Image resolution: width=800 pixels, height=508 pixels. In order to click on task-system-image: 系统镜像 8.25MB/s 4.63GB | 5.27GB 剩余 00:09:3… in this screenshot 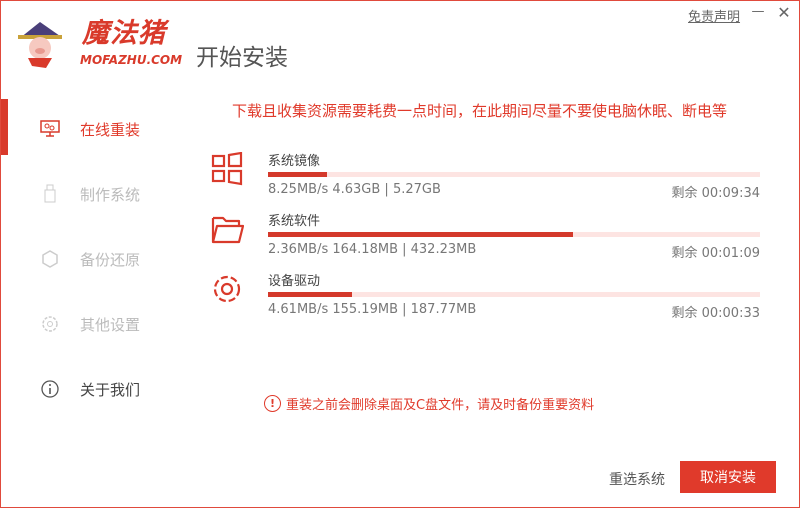, I will do `click(485, 180)`.